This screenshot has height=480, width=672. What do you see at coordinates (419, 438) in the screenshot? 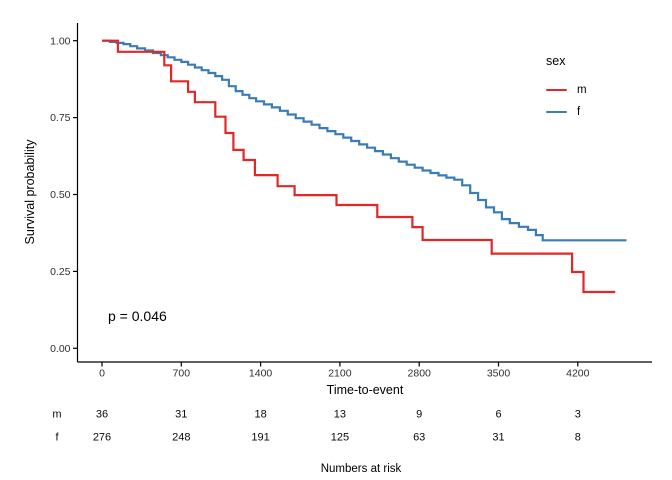
I see `risk-count: 63` at bounding box center [419, 438].